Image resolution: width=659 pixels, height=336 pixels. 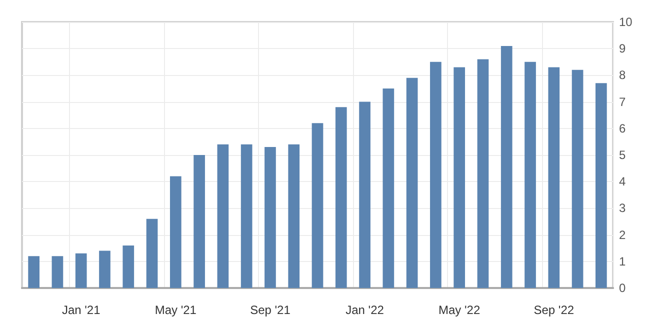 What do you see at coordinates (622, 235) in the screenshot?
I see `y-tick-label: 2` at bounding box center [622, 235].